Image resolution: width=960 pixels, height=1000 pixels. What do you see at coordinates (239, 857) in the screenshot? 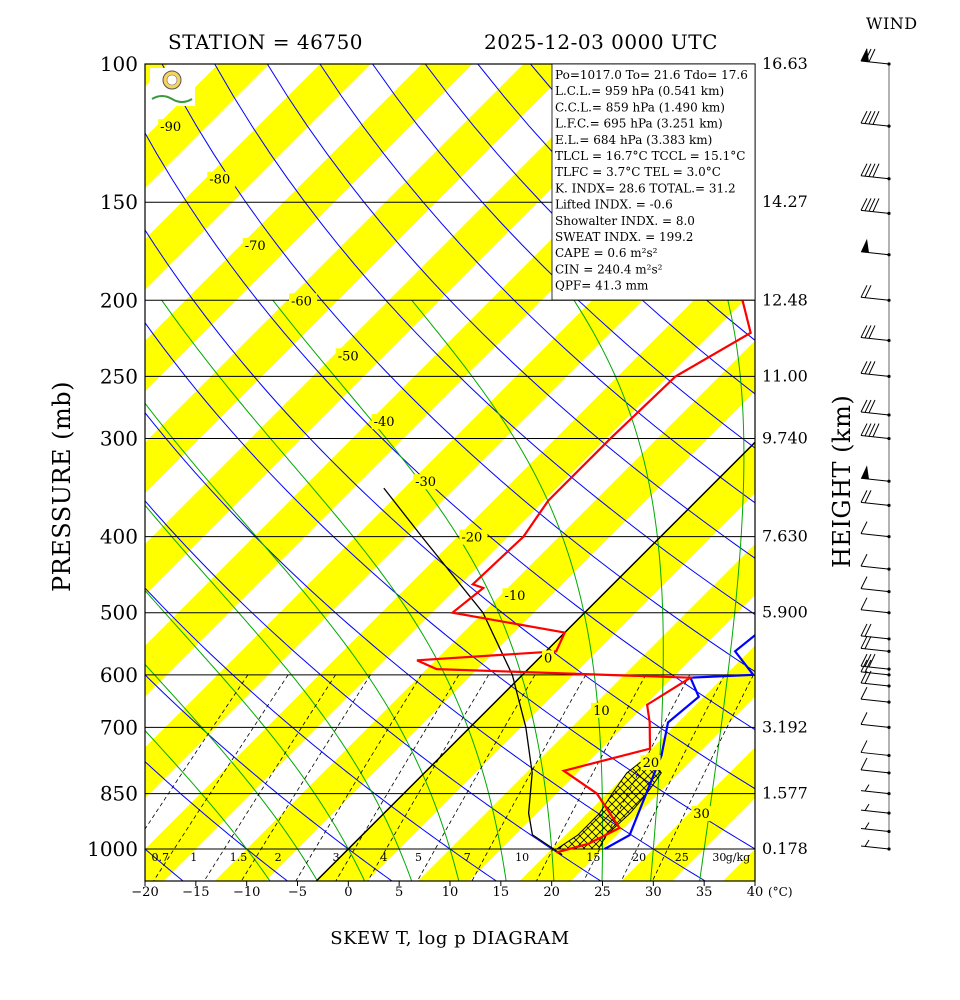
I see `mixing-ratio-label: 1.5` at bounding box center [239, 857].